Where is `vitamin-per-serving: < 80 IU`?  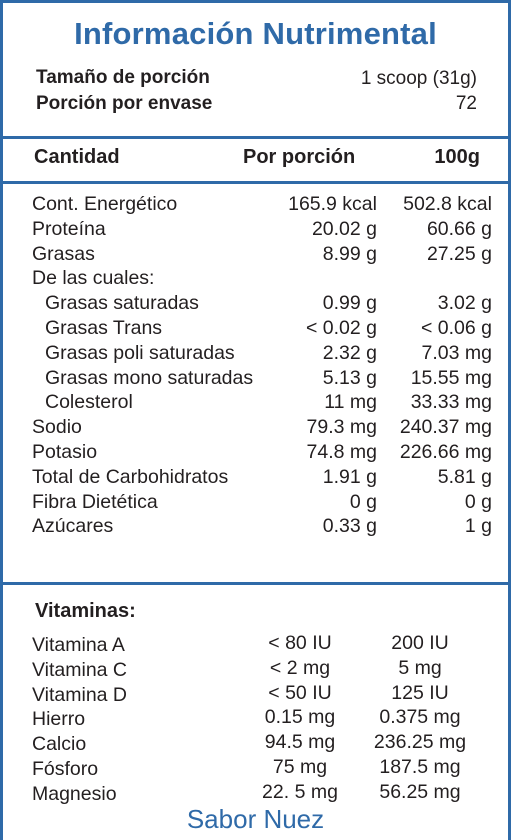 vitamin-per-serving: < 80 IU is located at coordinates (300, 643).